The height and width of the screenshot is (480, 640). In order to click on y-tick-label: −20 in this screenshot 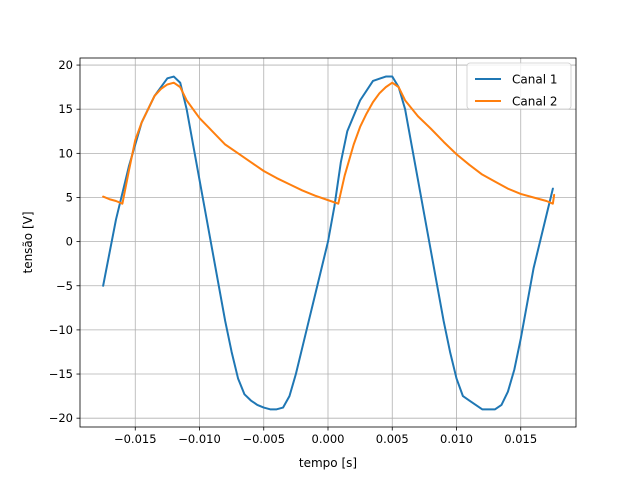, I will do `click(61, 418)`.